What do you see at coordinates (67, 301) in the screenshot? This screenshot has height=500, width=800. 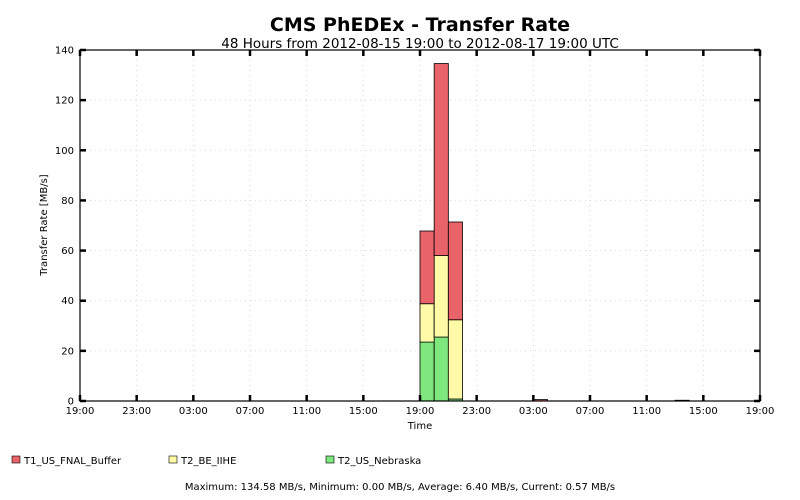 I see `y-tick-label: 40` at bounding box center [67, 301].